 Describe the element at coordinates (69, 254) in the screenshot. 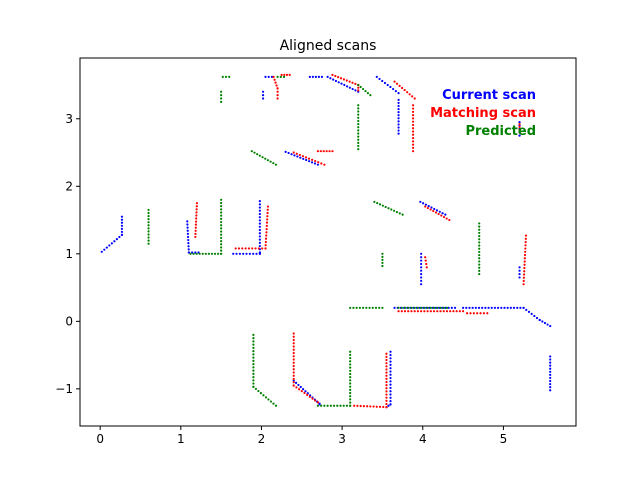

I see `y-tick-label: 1` at that location.